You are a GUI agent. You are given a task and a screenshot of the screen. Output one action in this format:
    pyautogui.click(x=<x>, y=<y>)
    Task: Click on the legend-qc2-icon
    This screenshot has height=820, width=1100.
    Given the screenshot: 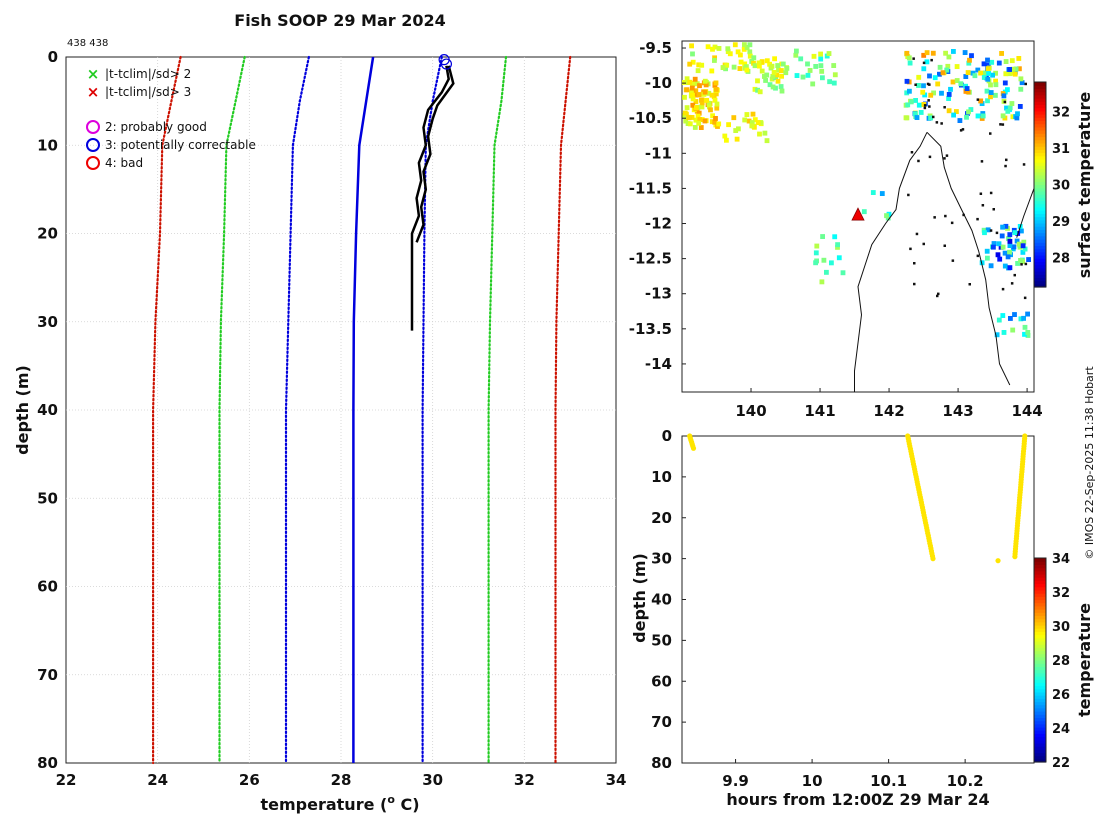 What is the action you would take?
    pyautogui.click(x=93, y=127)
    